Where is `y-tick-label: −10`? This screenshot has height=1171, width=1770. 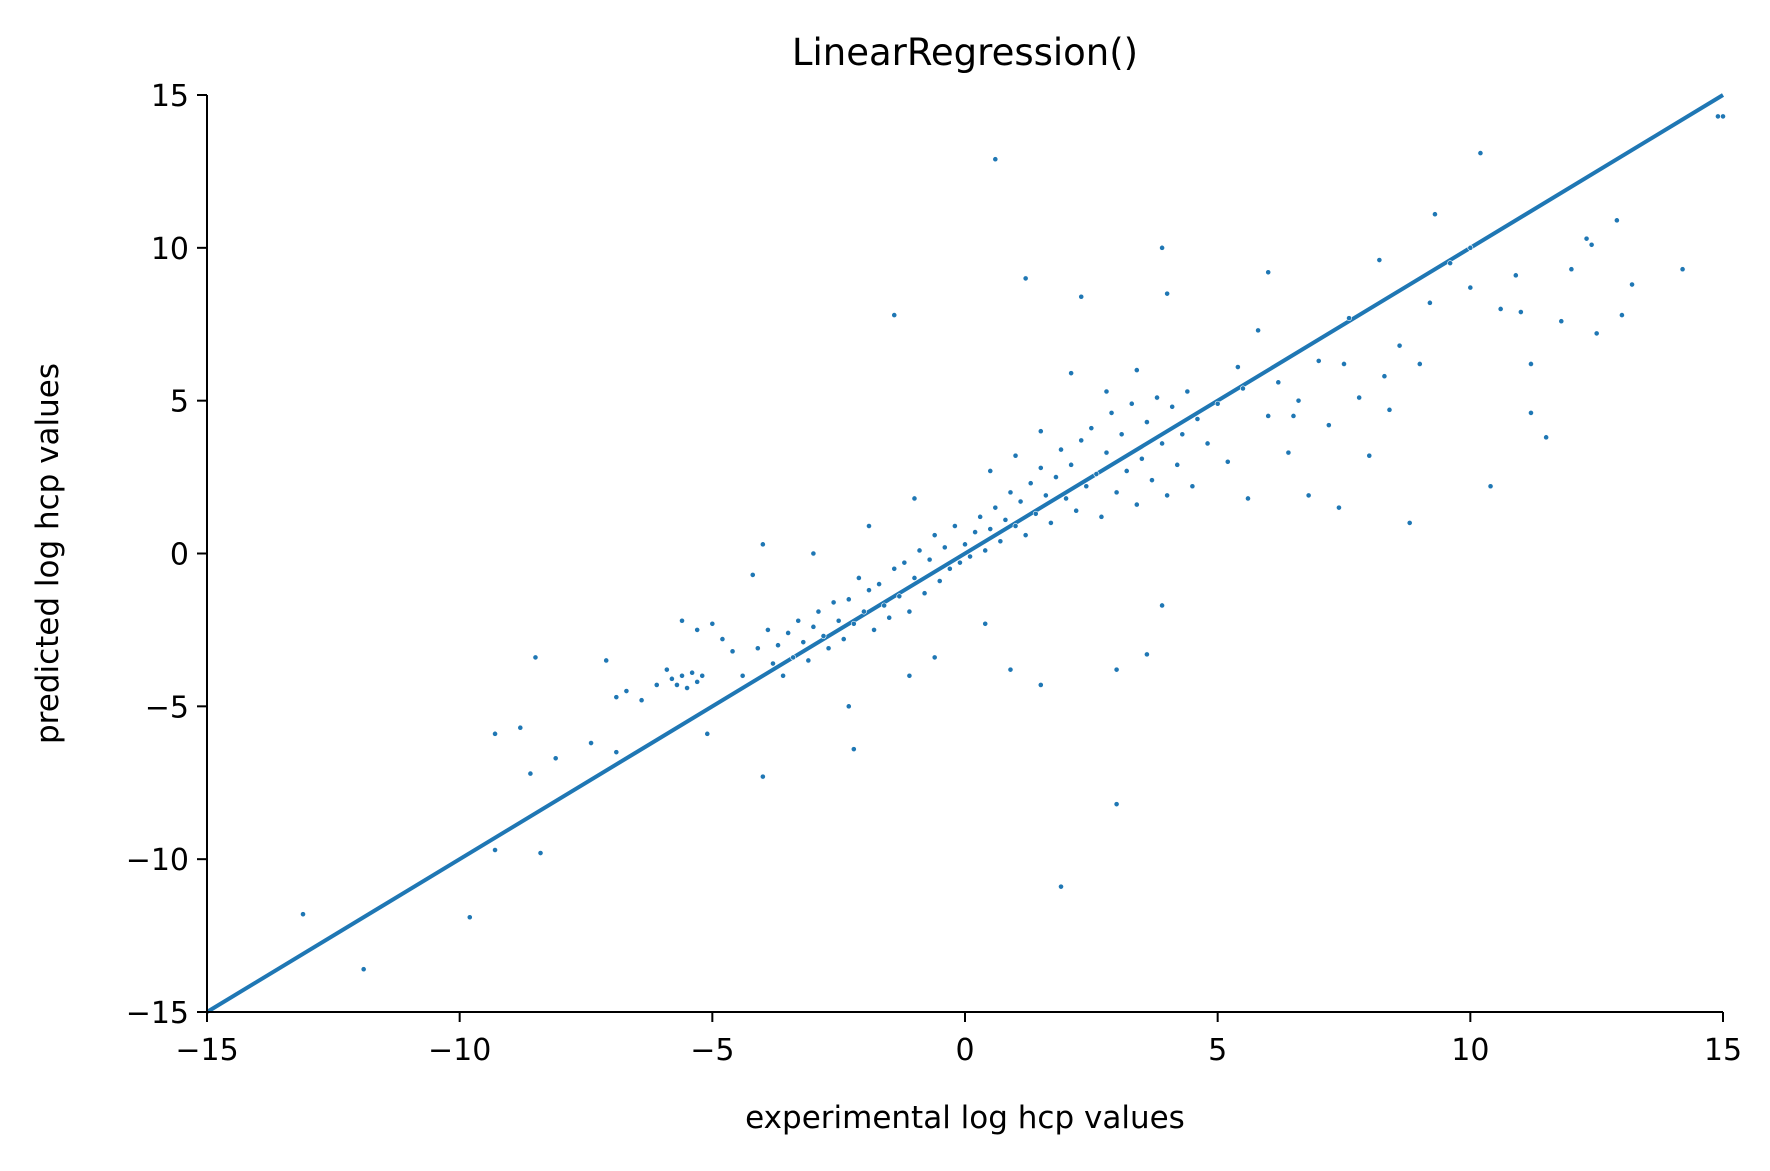 y-tick-label: −10 is located at coordinates (157, 860).